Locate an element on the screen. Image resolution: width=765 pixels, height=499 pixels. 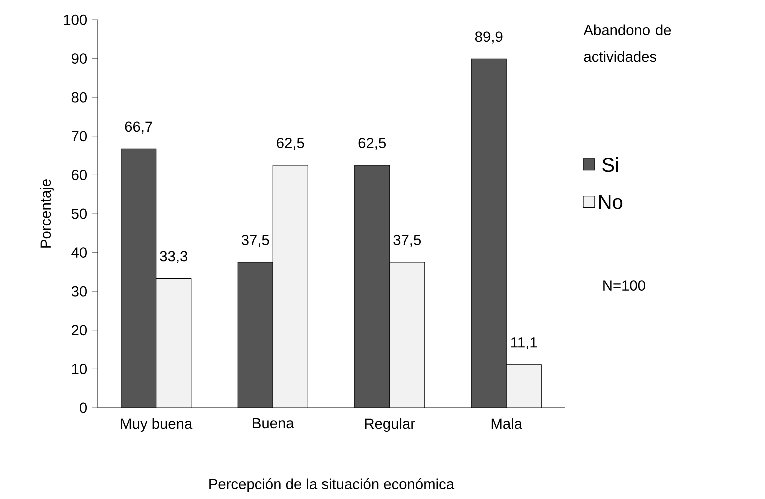
y-tick-label: 10 is located at coordinates (80, 369).